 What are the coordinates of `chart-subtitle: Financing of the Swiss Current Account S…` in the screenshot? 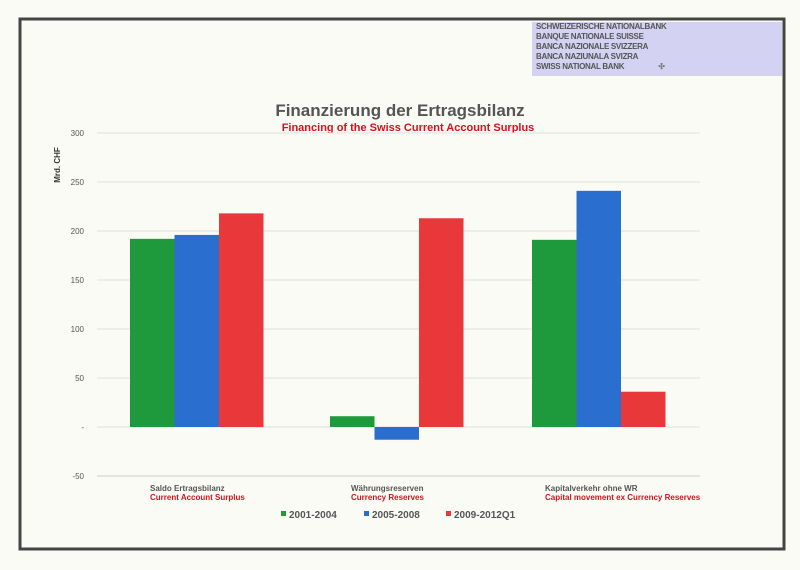 It's located at (408, 128).